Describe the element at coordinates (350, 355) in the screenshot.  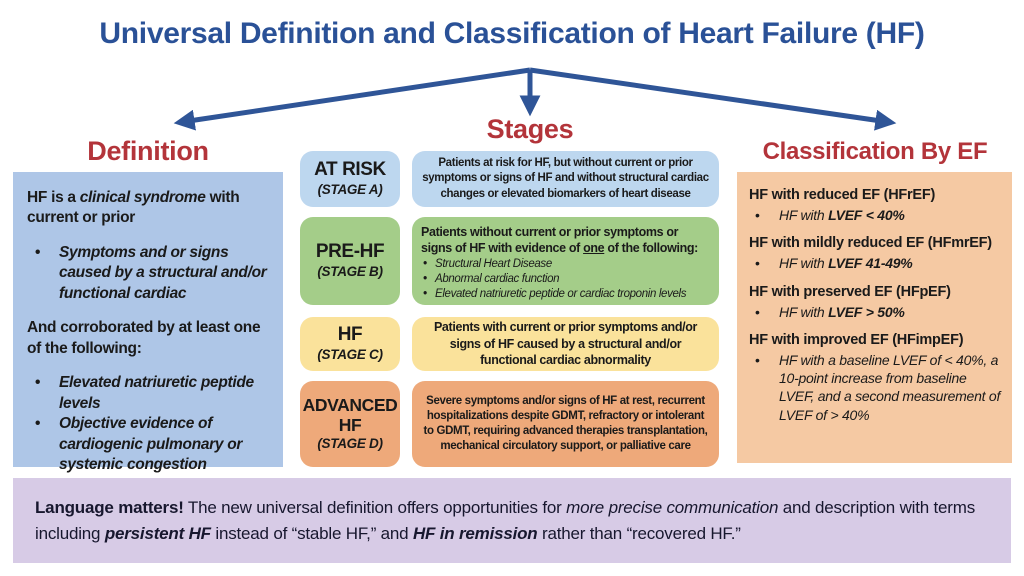
I see `stage-c-letter: (STAGE C)` at that location.